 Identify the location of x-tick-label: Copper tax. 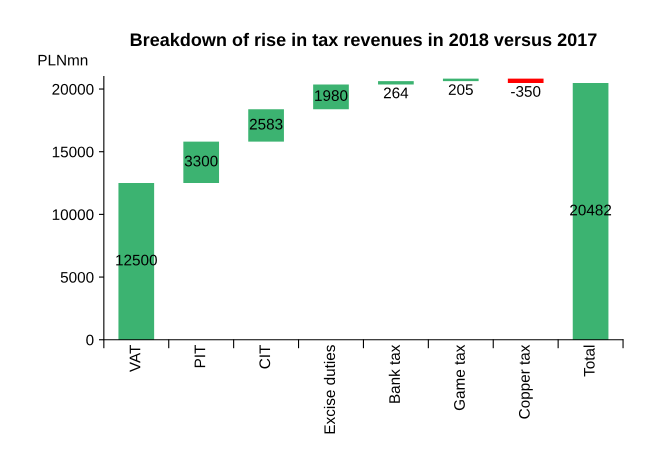
(525, 381).